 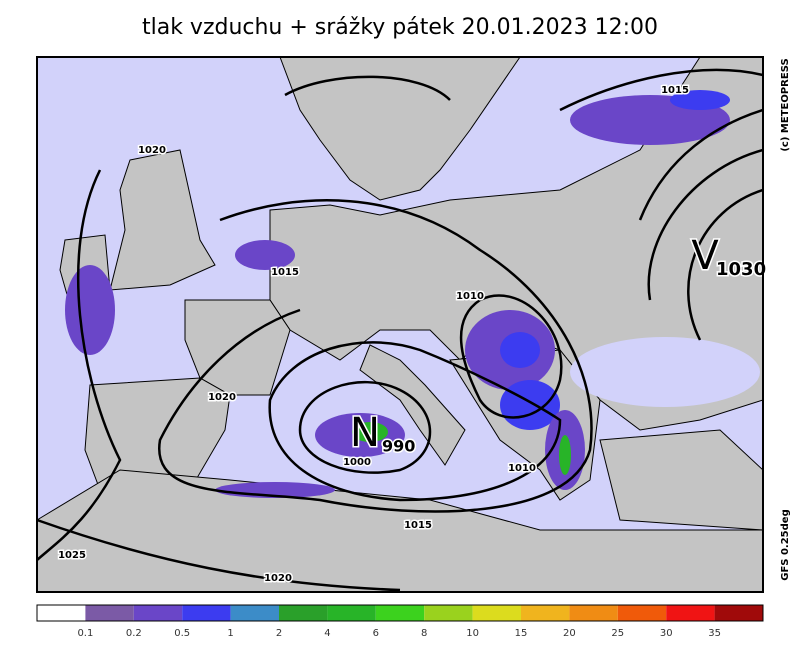 I want to click on colorbar-label: 0.2, so click(x=134, y=633).